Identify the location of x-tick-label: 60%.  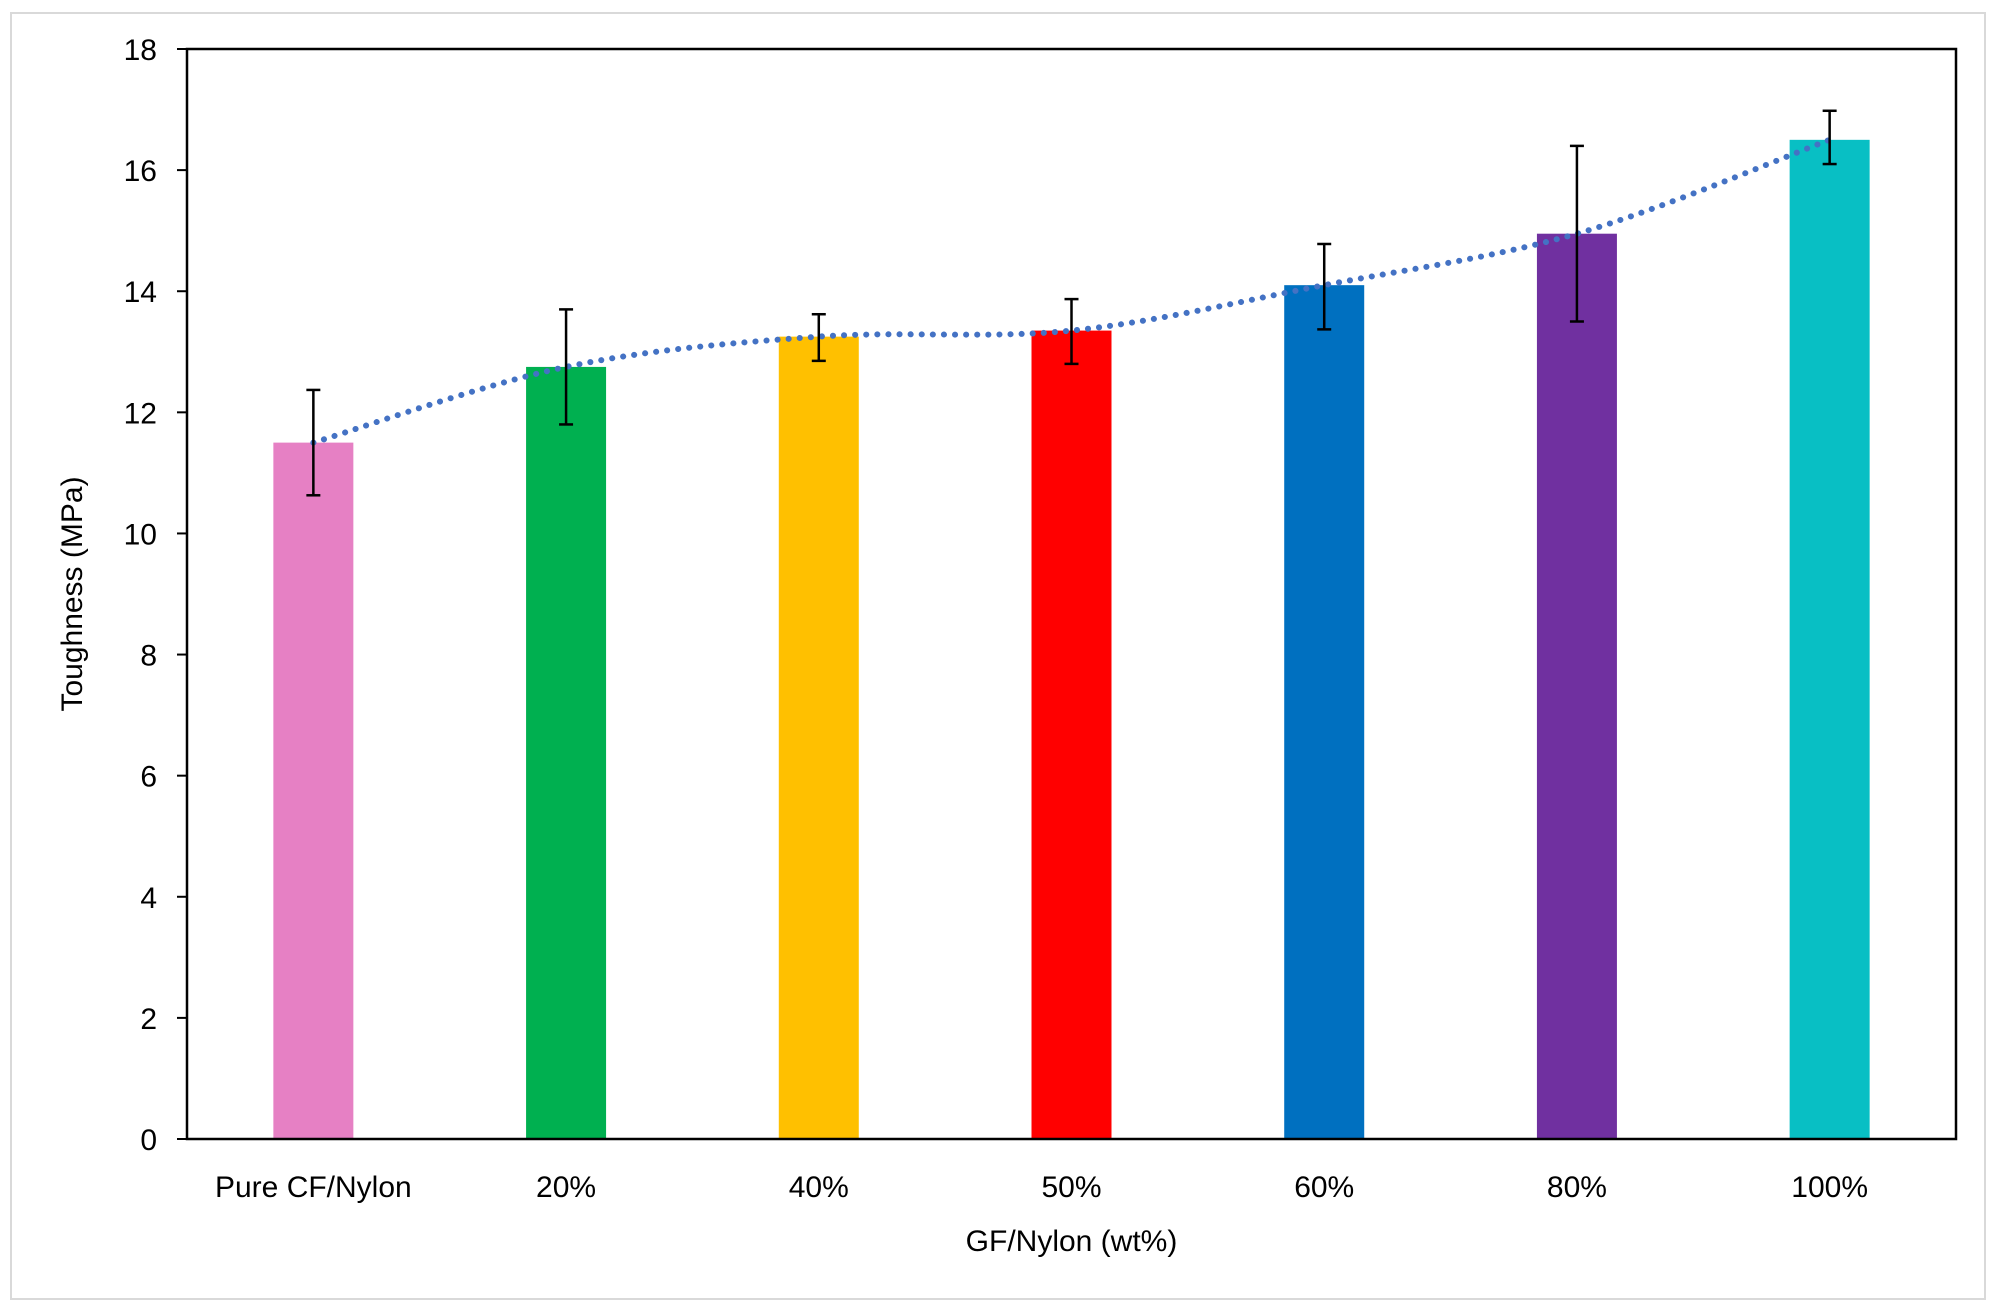
(1324, 1187).